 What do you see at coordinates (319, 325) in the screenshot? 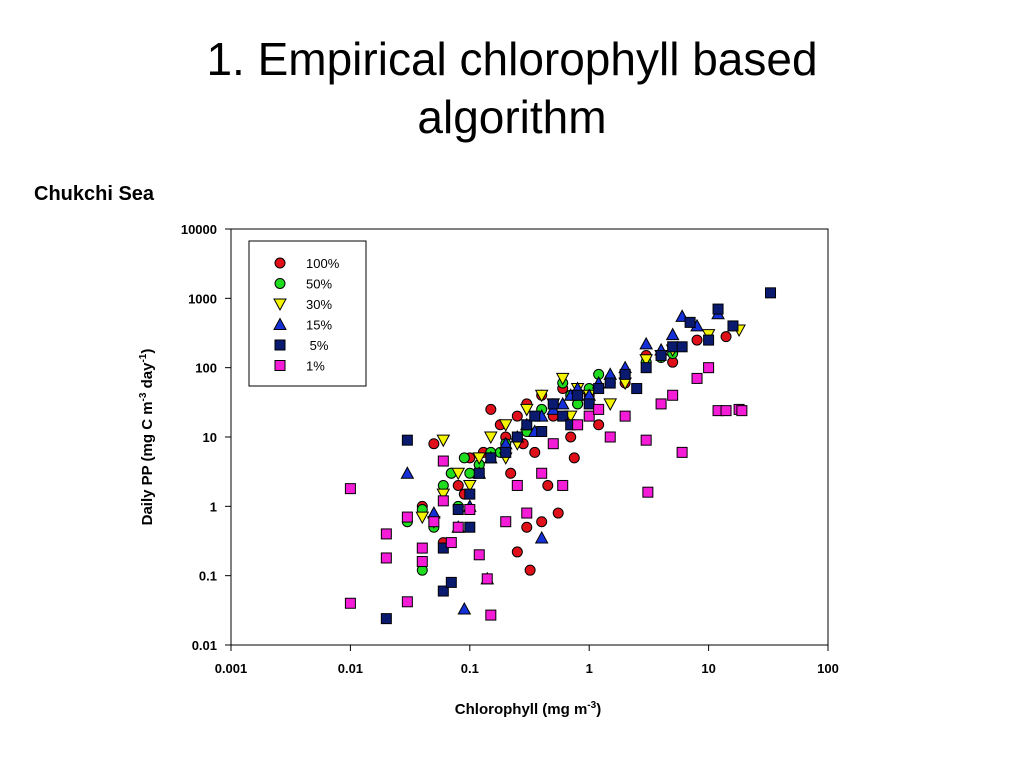
I see `legend-label-4: 15%` at bounding box center [319, 325].